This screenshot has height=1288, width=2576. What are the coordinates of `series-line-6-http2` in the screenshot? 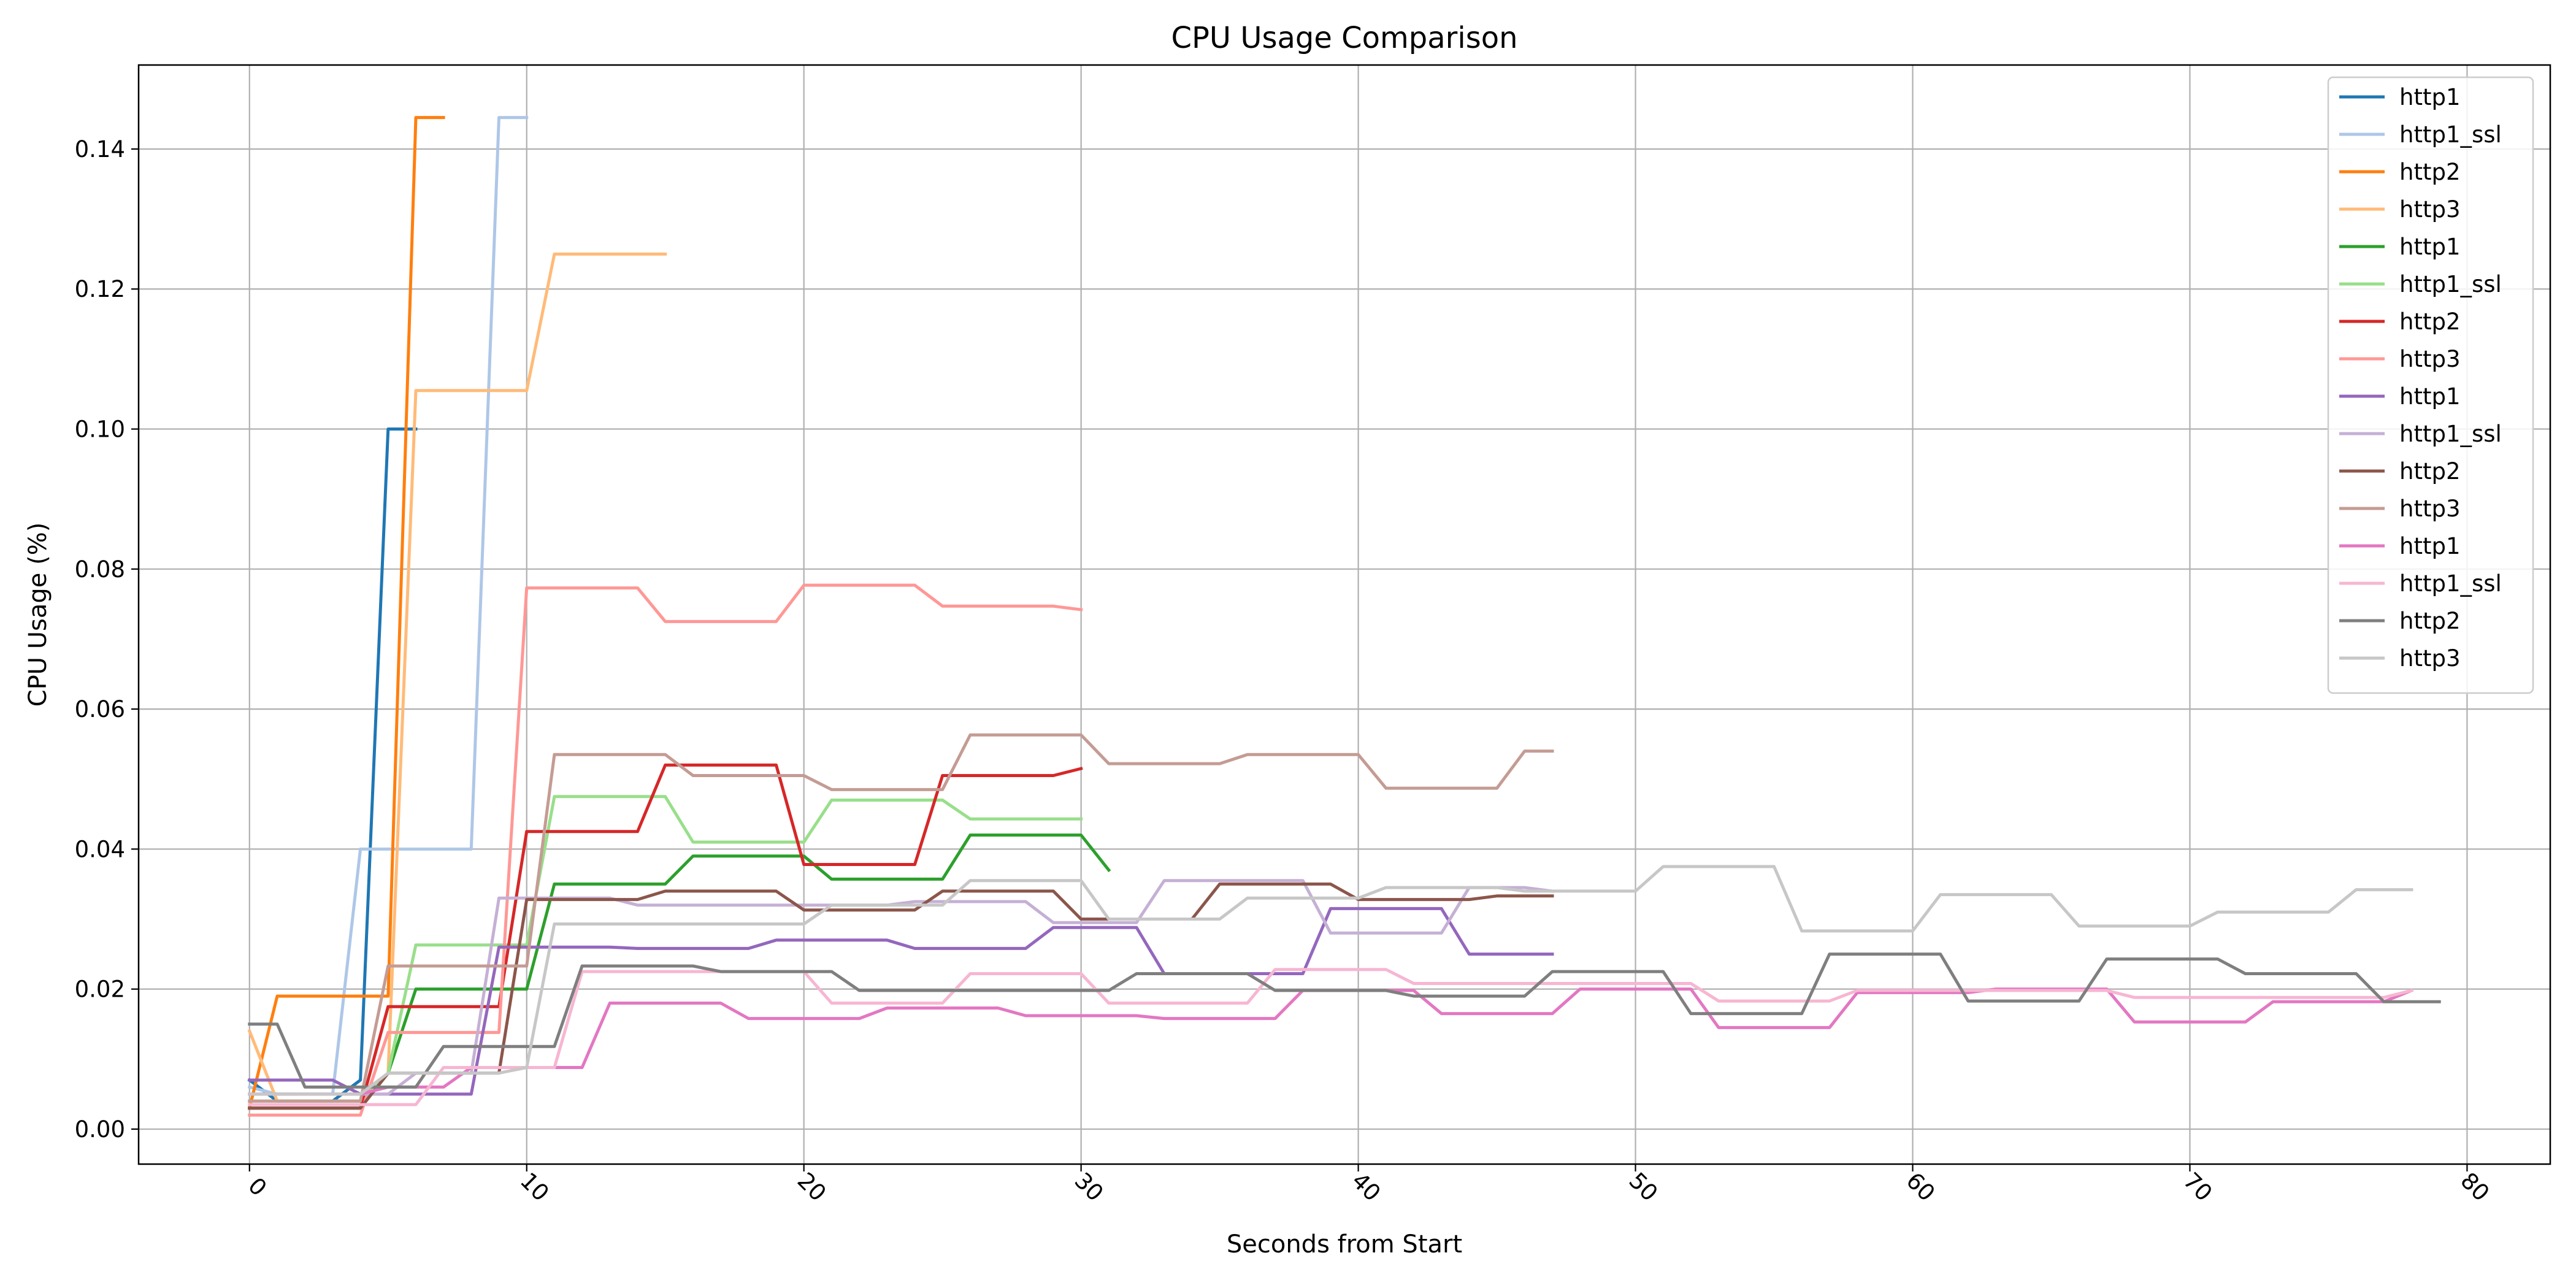 It's located at (665, 936).